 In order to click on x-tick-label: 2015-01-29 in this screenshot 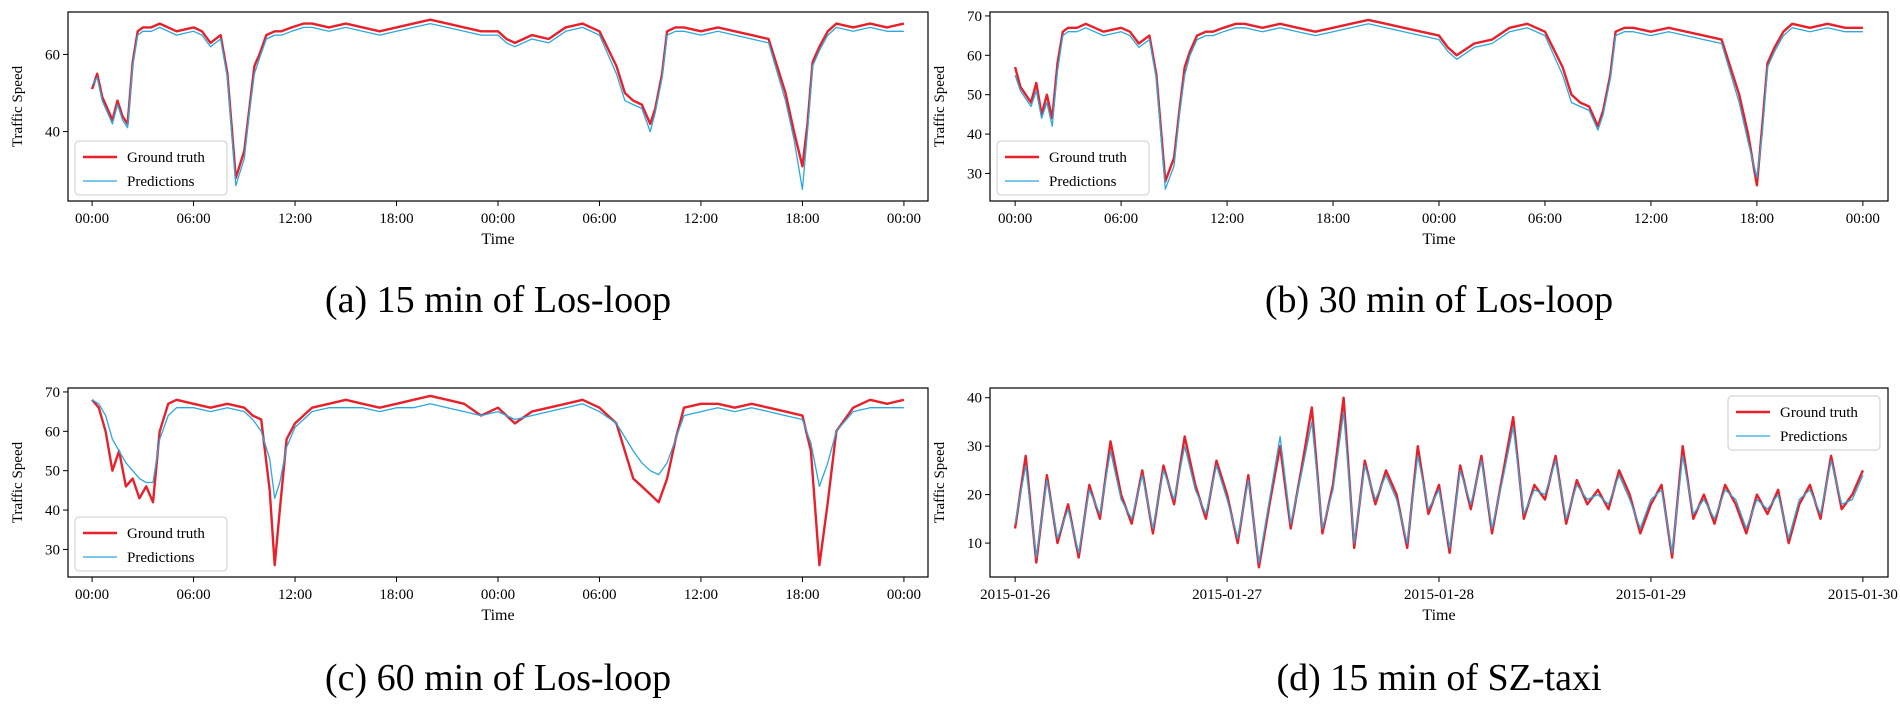, I will do `click(1651, 595)`.